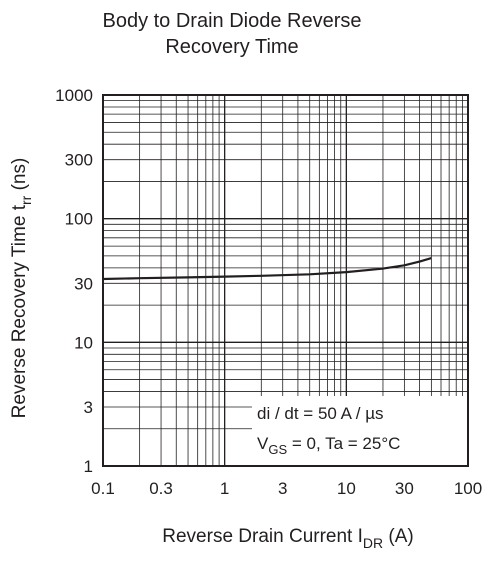  I want to click on y-tick-label: 100, so click(79, 219).